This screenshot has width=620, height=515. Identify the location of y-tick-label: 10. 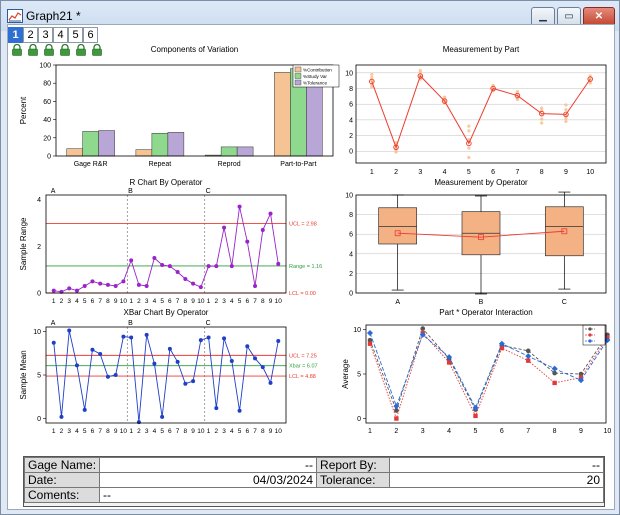
(37, 332).